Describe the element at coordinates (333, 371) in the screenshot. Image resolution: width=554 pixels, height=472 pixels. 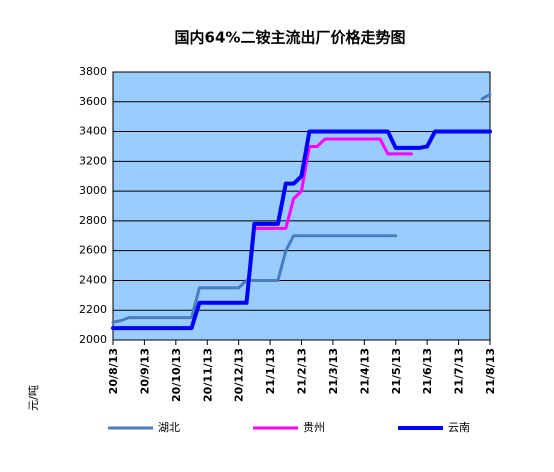
I see `x-tick-label: 21/3/13` at that location.